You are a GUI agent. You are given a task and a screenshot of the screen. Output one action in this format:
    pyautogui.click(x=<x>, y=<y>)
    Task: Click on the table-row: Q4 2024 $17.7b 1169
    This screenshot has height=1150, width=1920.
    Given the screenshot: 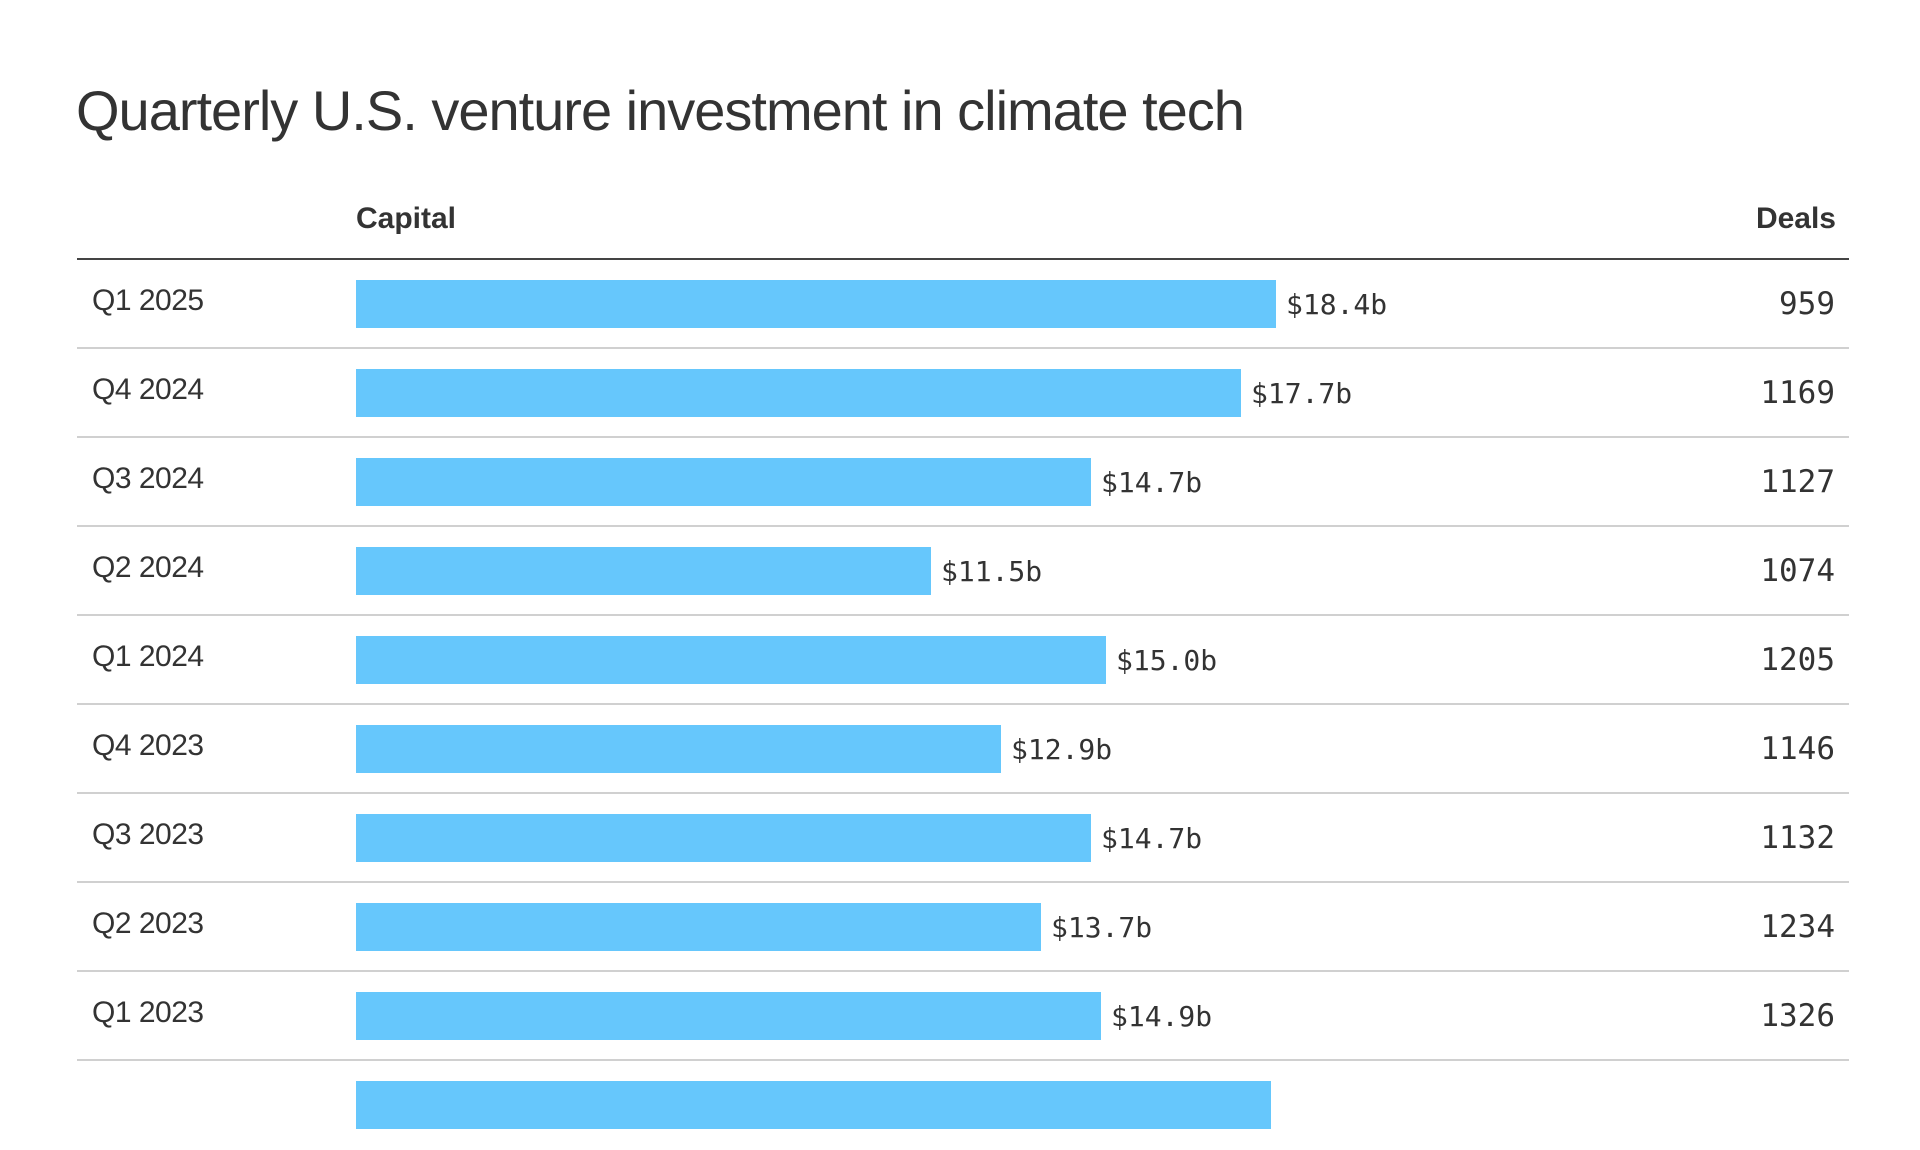 What is the action you would take?
    pyautogui.click(x=963, y=393)
    